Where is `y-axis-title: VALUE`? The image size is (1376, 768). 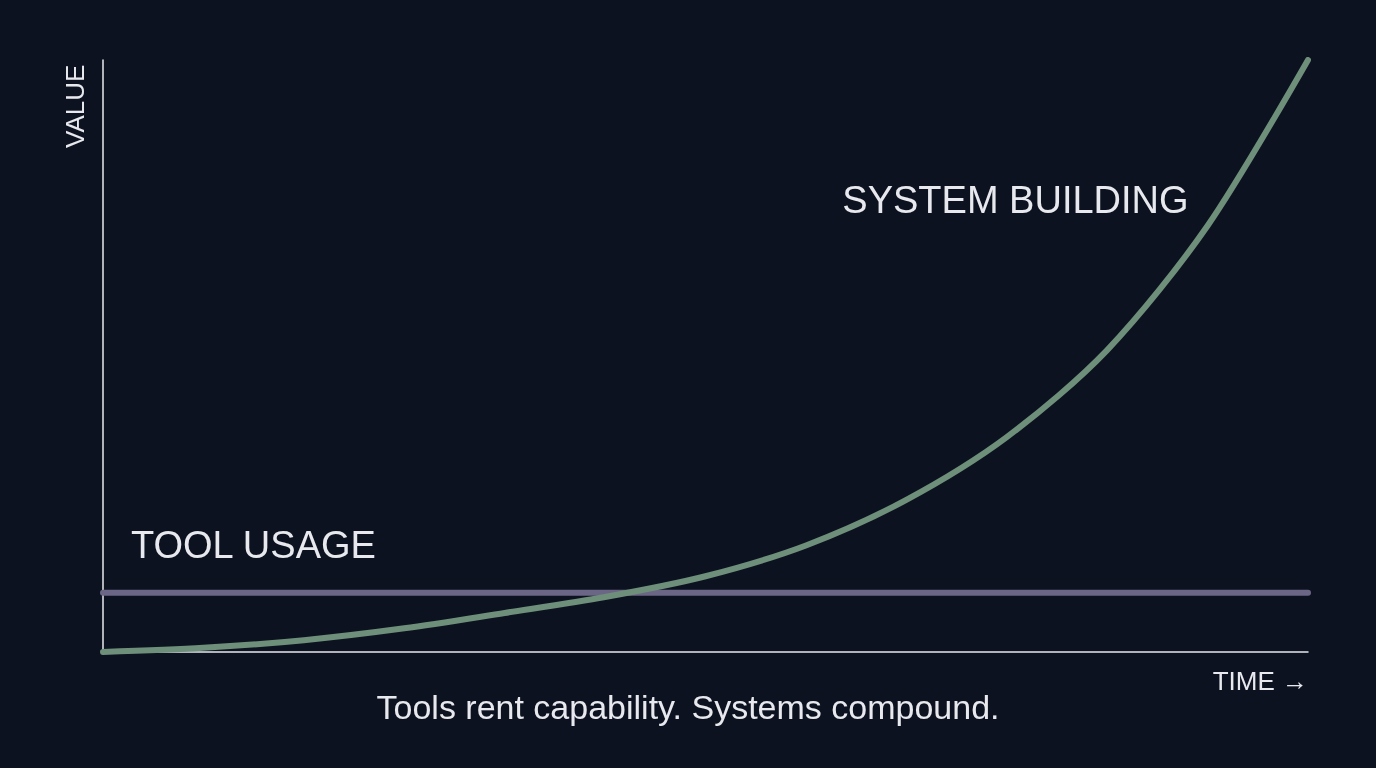 y-axis-title: VALUE is located at coordinates (75, 106).